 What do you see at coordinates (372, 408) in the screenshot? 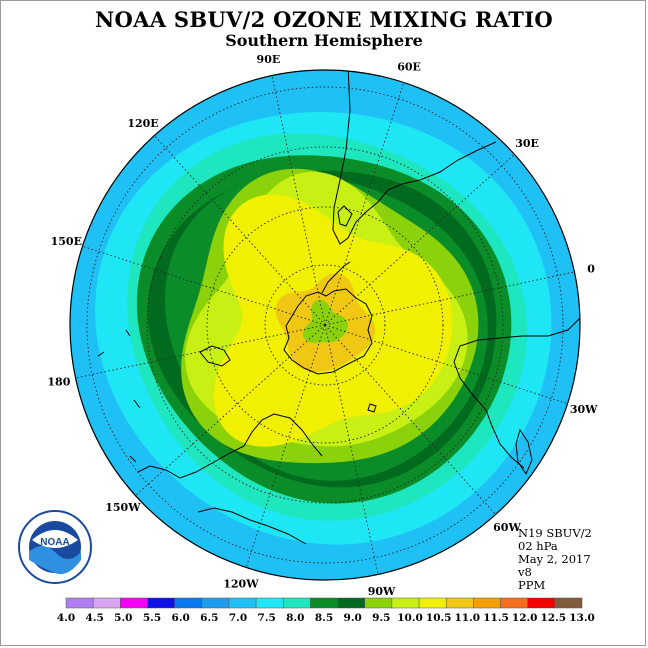
I see `coastline-kerguelen` at bounding box center [372, 408].